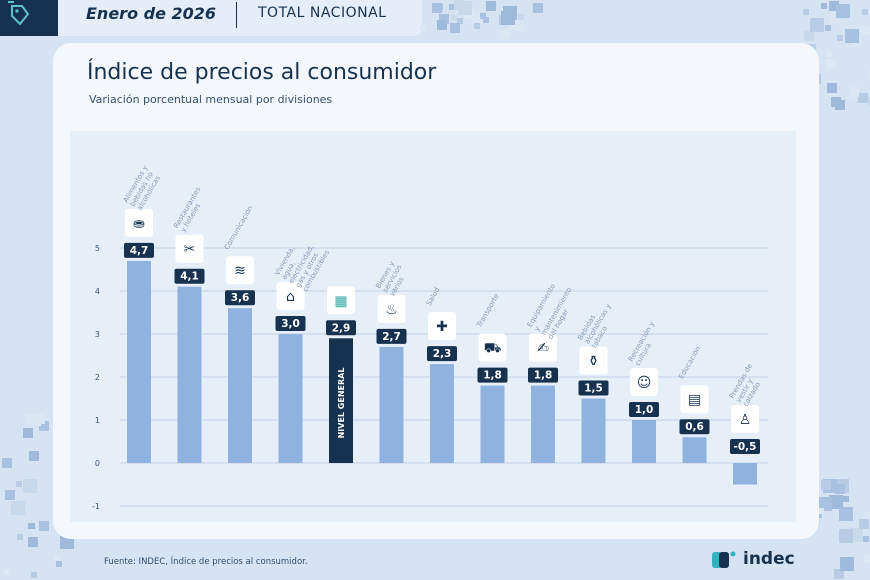 The width and height of the screenshot is (870, 580). I want to click on header-bar: Enero de 2026 TOTAL NACIONAL, so click(211, 18).